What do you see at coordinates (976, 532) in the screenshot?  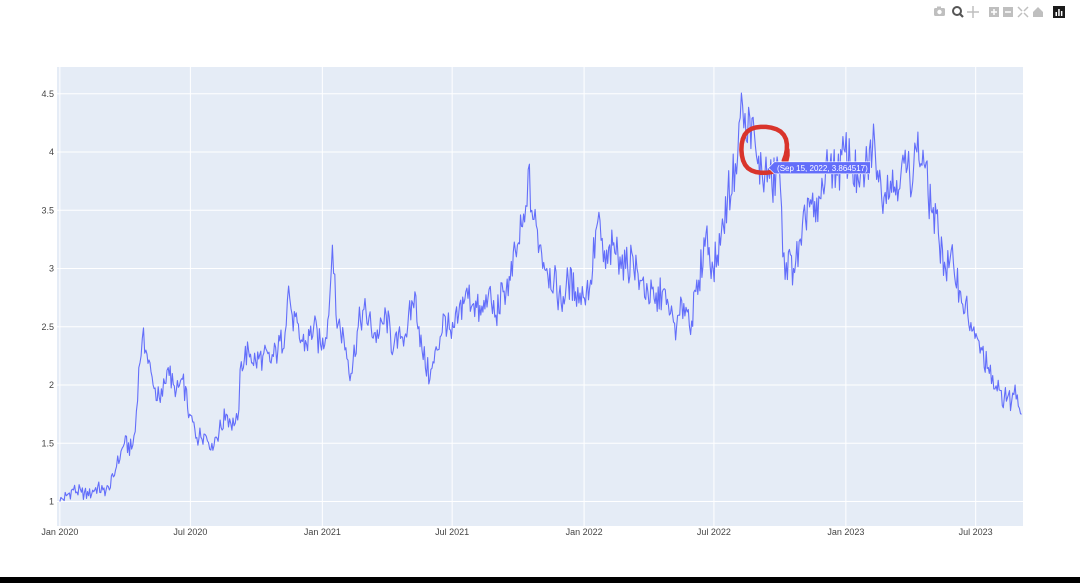 I see `x-tick-label: Jul 2023` at bounding box center [976, 532].